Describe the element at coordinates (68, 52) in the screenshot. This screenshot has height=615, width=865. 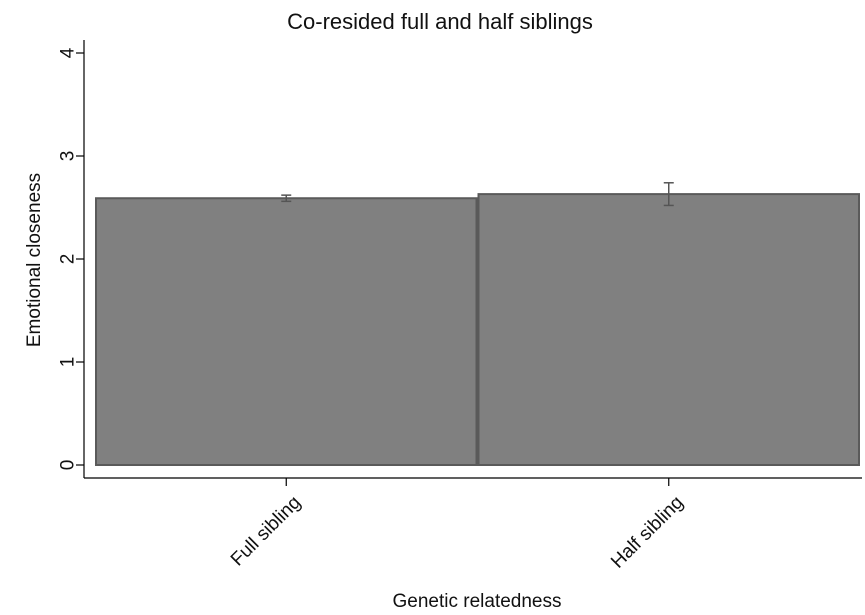
I see `y-tick-label: 4` at that location.